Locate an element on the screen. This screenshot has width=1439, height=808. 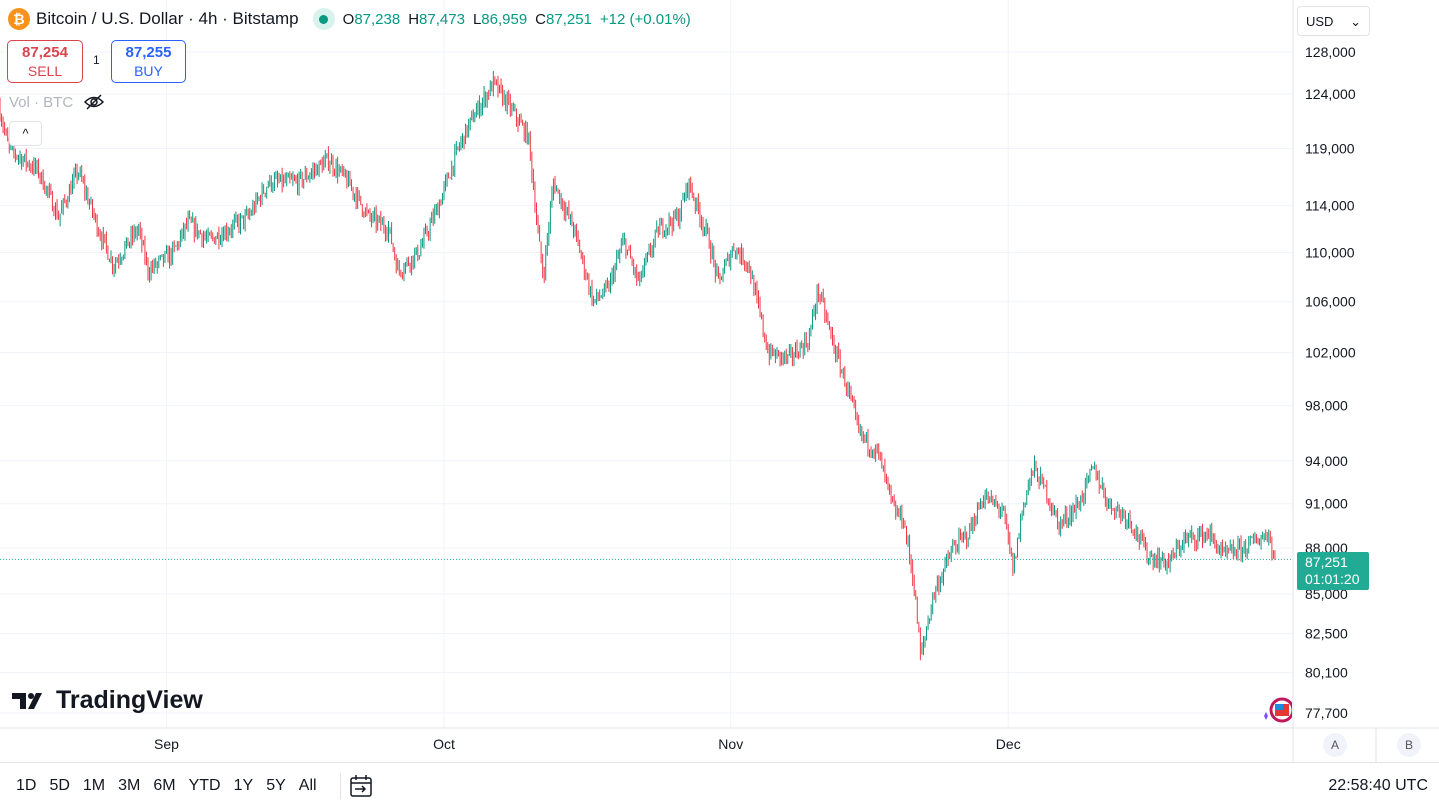
range-1d: 1D is located at coordinates (26, 785).